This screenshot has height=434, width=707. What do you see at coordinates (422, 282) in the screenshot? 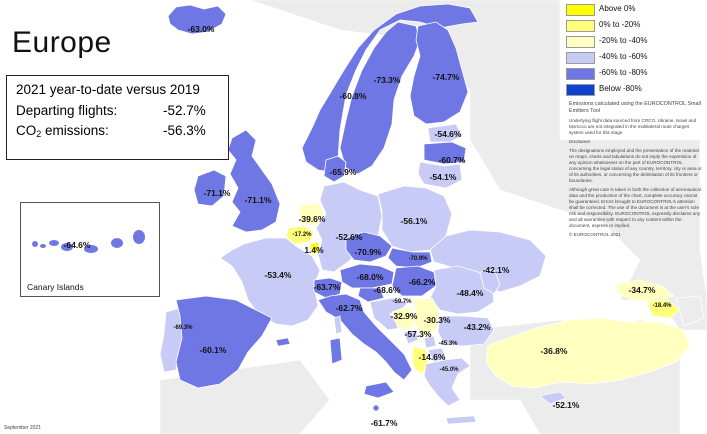
I see `label-hungary: -66.2%` at bounding box center [422, 282].